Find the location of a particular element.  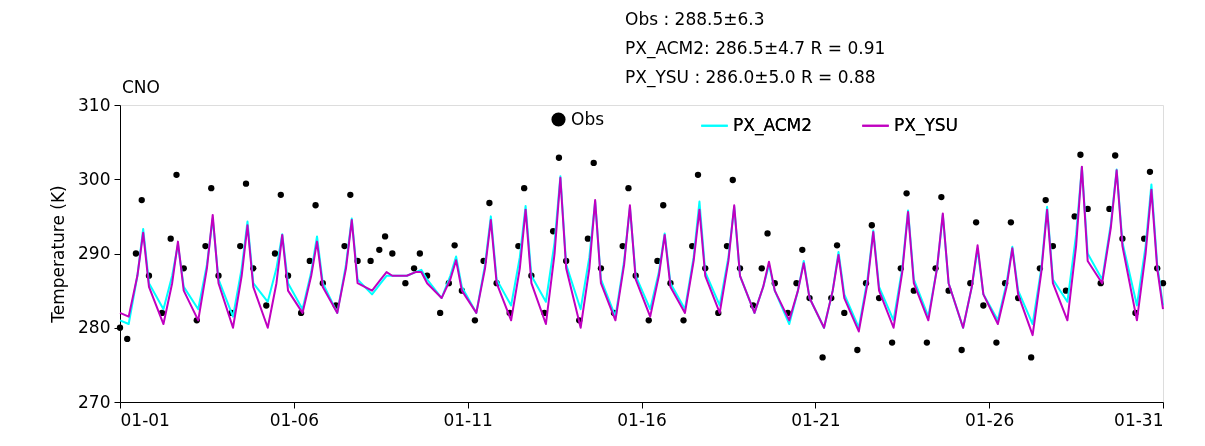

x-tick-label: 01-16 is located at coordinates (642, 419).